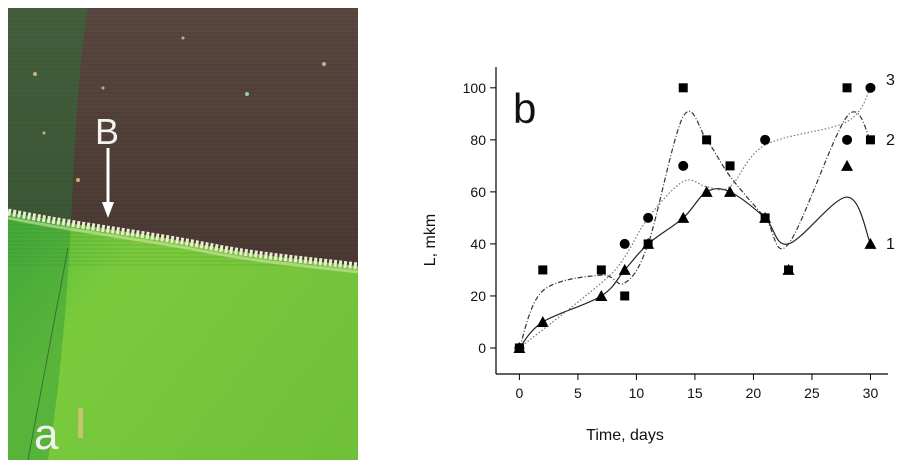  I want to click on arrow-head, so click(108, 210).